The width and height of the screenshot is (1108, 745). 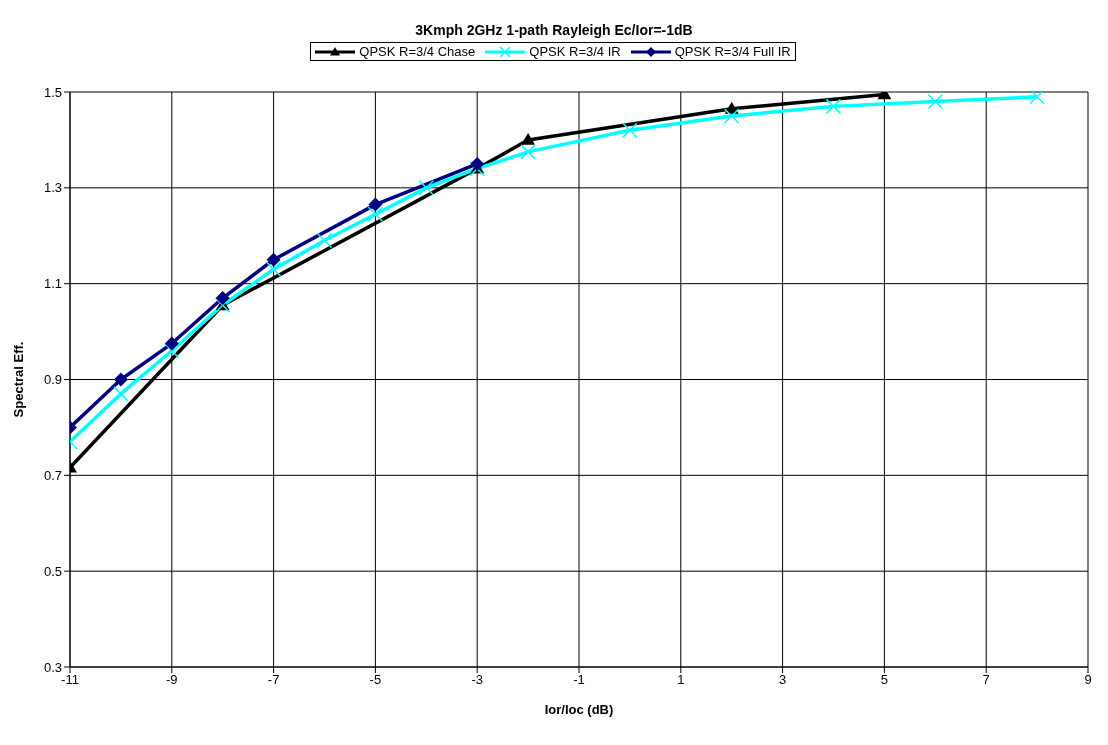 What do you see at coordinates (884, 680) in the screenshot?
I see `x-tick-label: 5` at bounding box center [884, 680].